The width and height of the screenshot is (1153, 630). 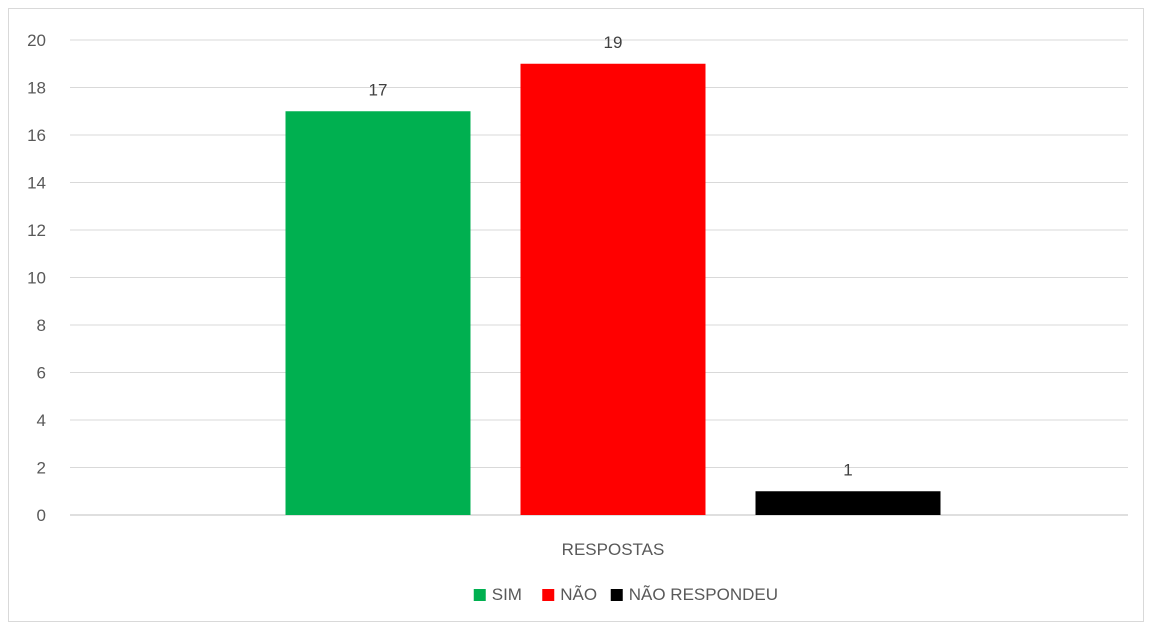 I want to click on x-axis: RESPOSTAS, so click(x=613, y=549).